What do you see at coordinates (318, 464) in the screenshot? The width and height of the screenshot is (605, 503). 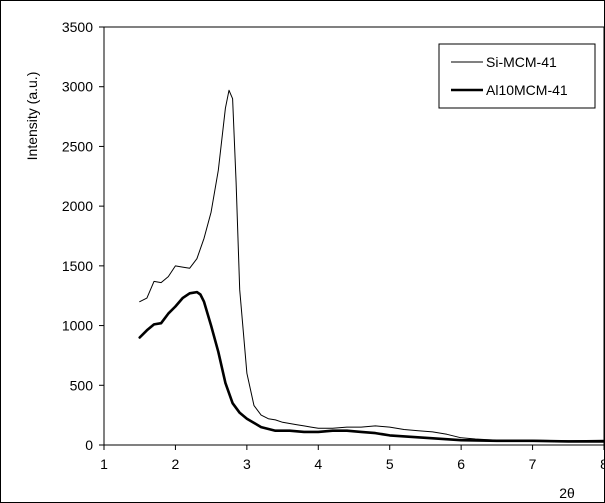 I see `x-tick-label: 4` at bounding box center [318, 464].